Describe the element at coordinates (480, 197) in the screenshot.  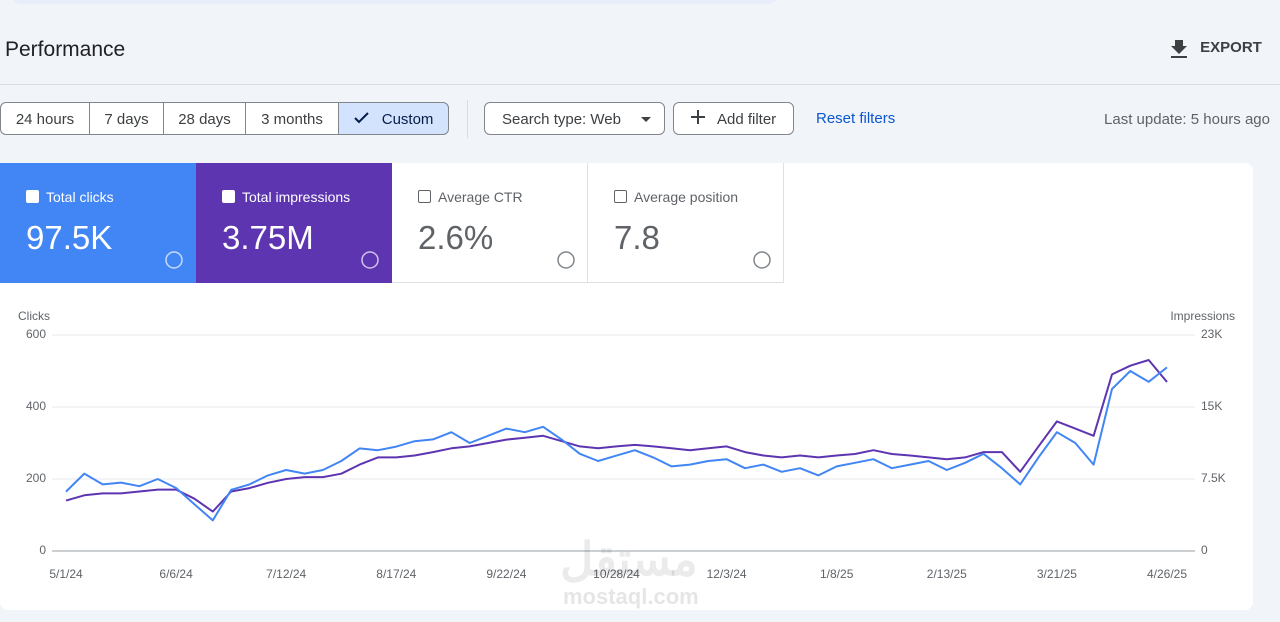
I see `metric-label: Average CTR` at that location.